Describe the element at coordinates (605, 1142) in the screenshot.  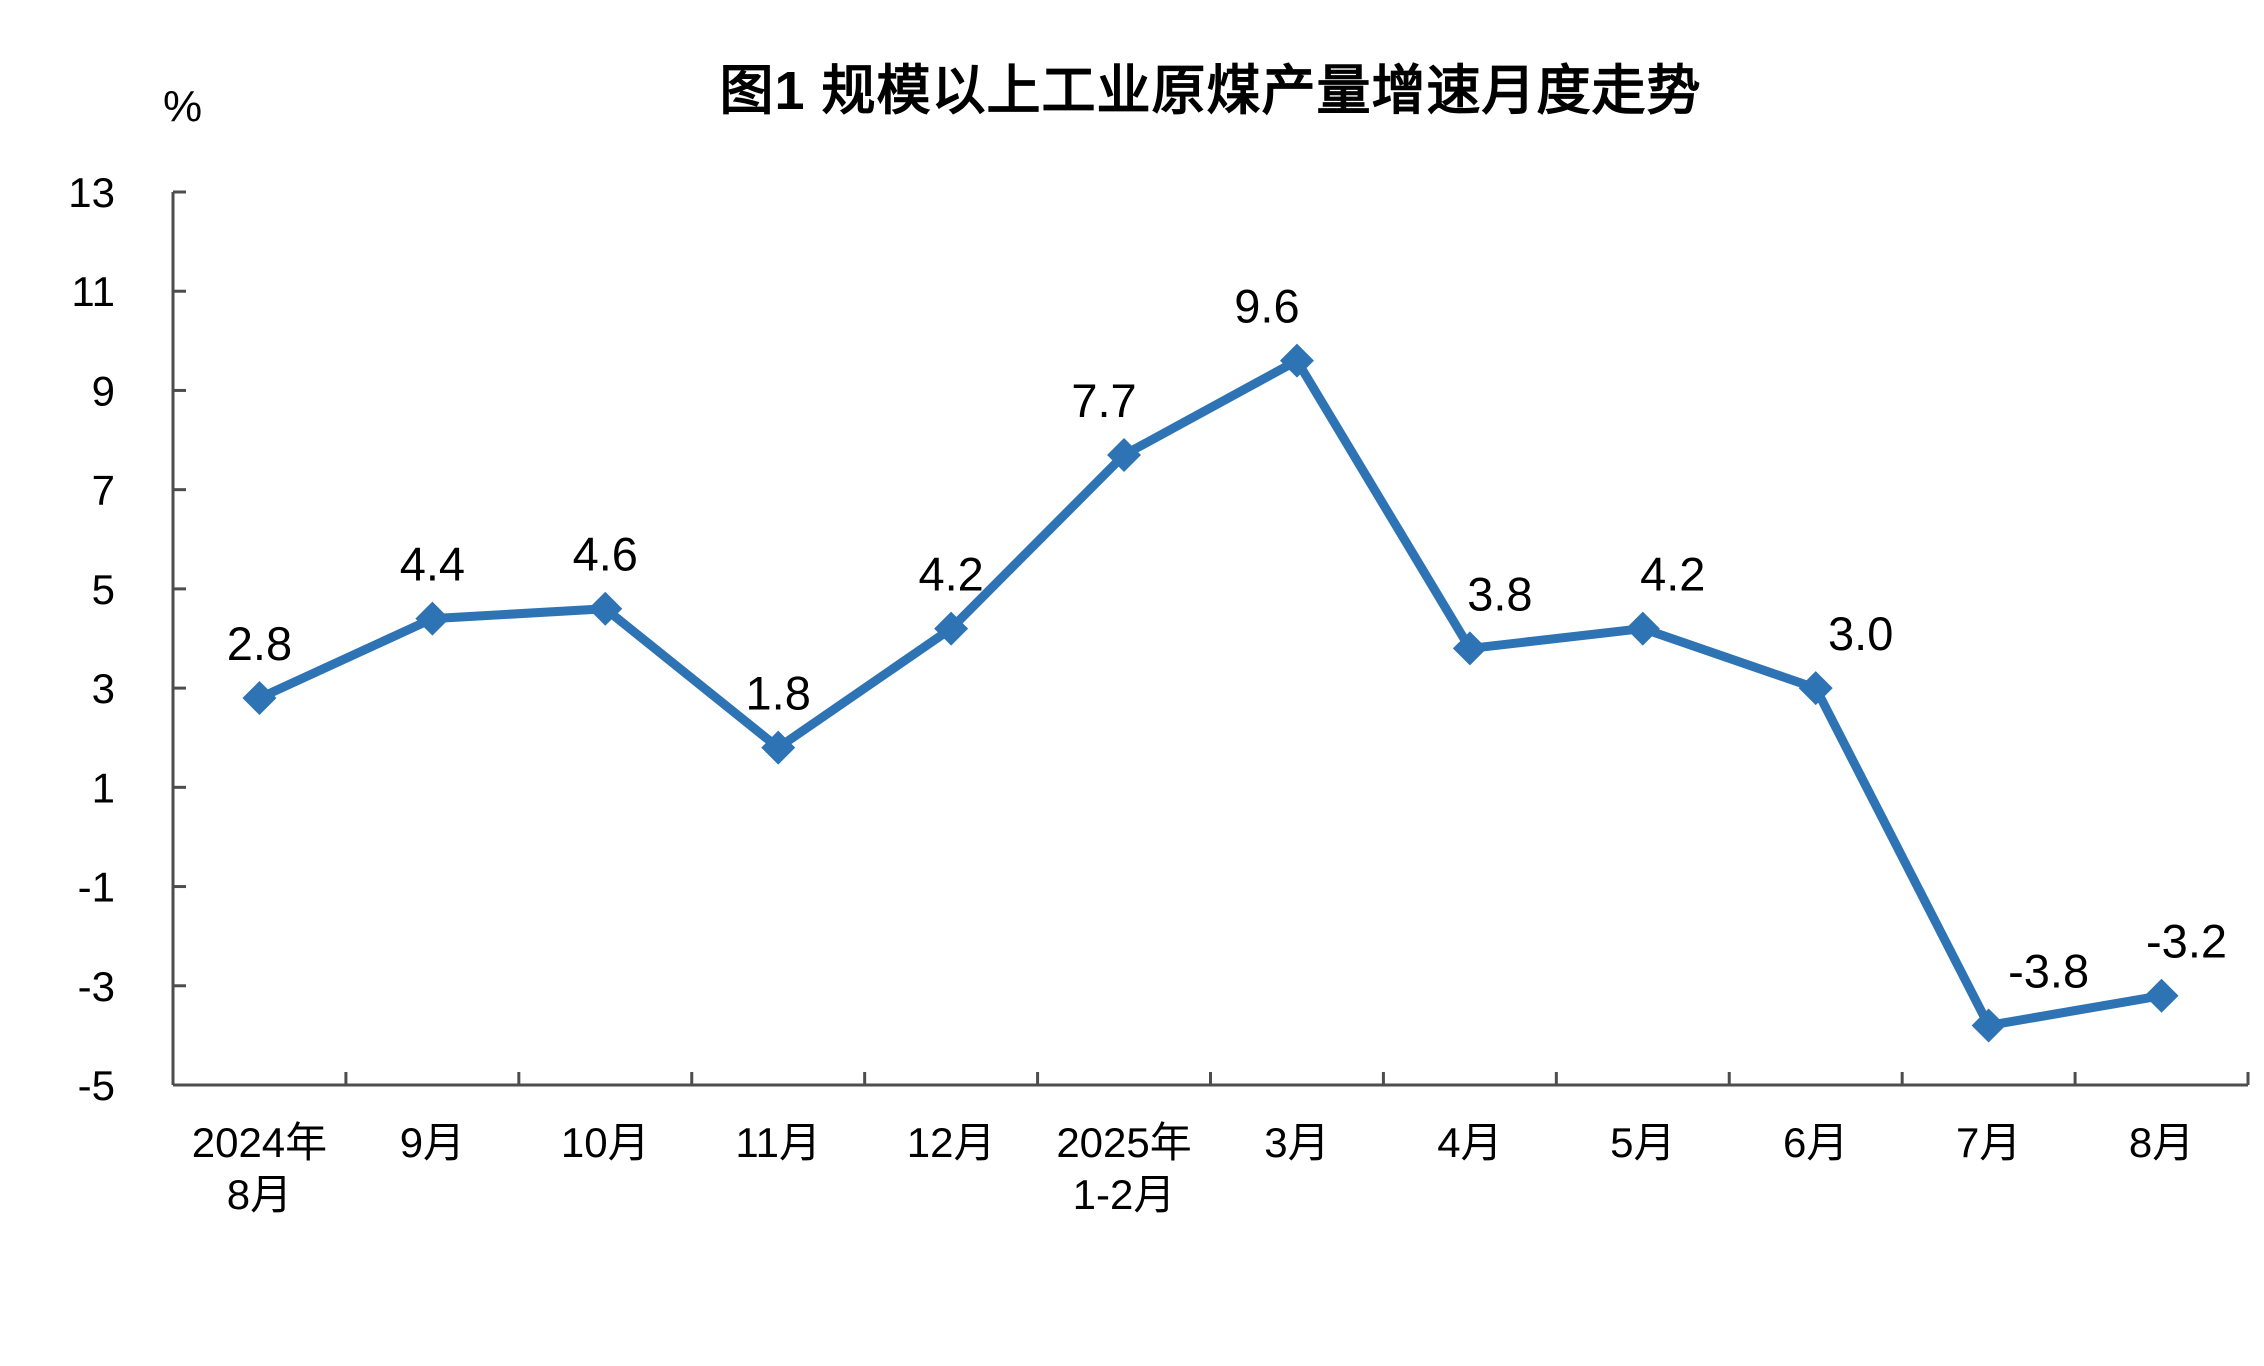
I see `x-tick-label: 10月` at that location.